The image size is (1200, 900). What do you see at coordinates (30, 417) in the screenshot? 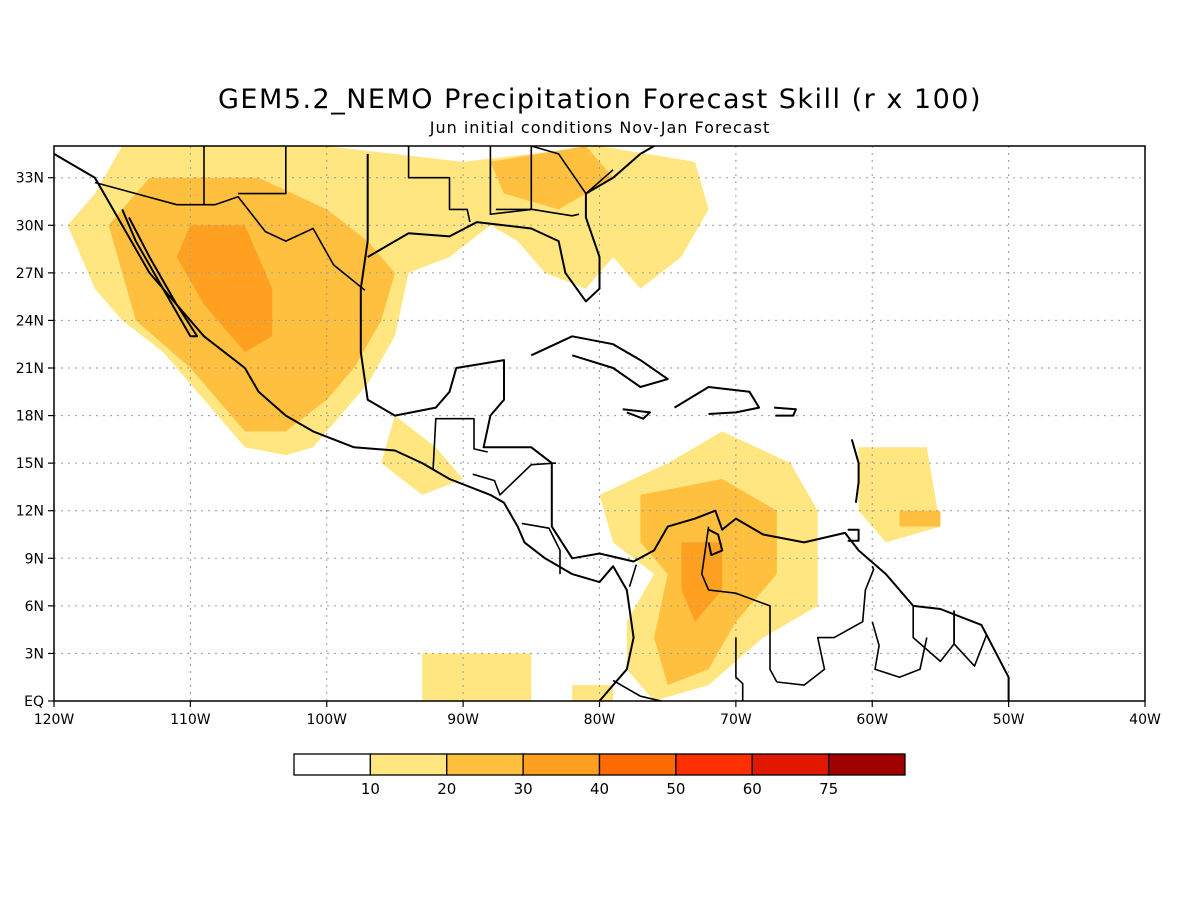
I see `y-tick-label: 18N` at bounding box center [30, 417].